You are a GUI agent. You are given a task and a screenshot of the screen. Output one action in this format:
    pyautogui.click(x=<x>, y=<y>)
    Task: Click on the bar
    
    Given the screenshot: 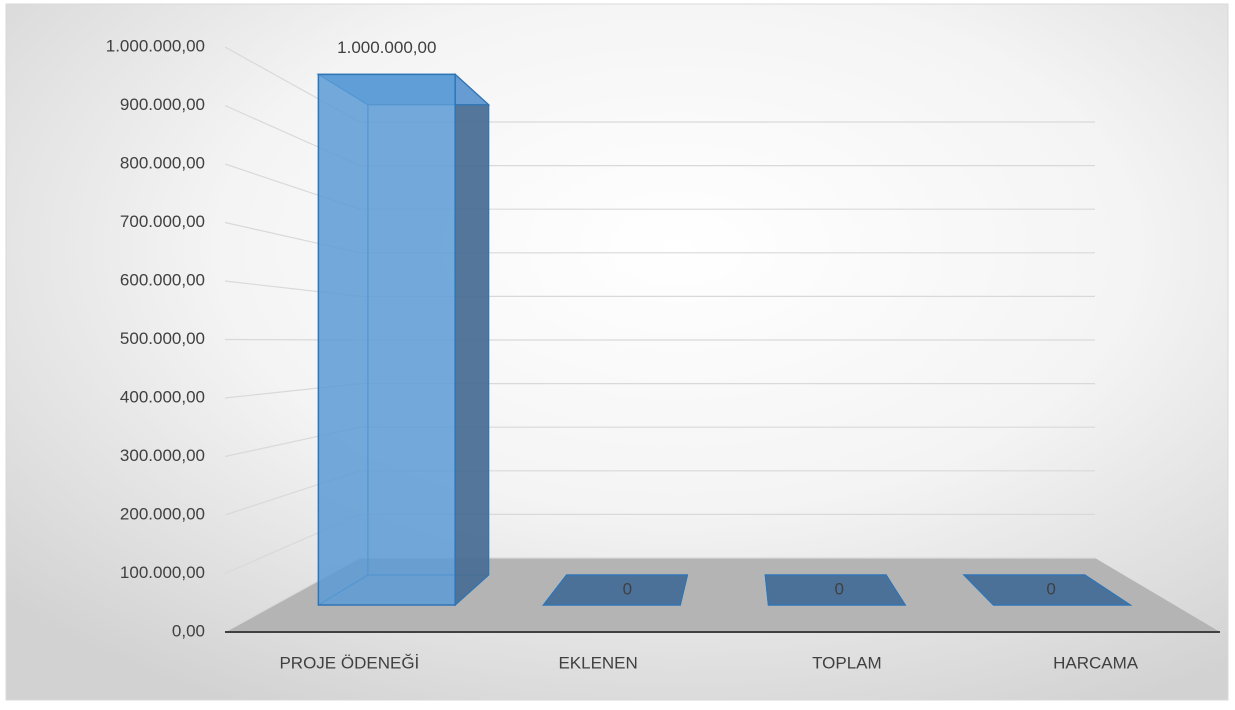 What is the action you would take?
    pyautogui.click(x=386, y=339)
    